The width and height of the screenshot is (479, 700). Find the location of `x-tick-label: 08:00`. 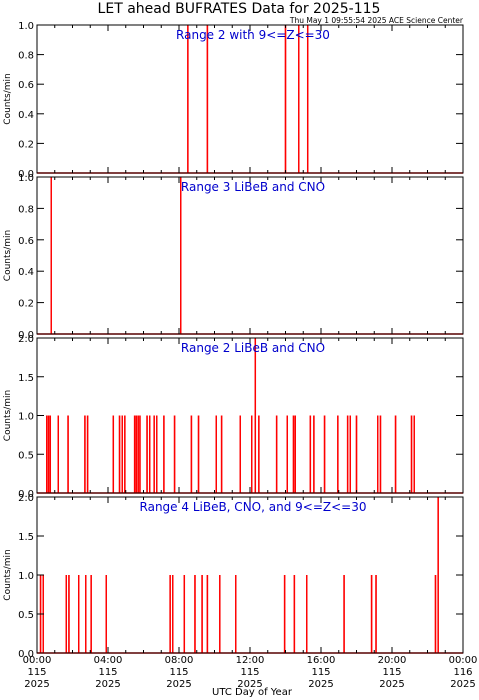

x-tick-label: 08:00 is located at coordinates (179, 660).